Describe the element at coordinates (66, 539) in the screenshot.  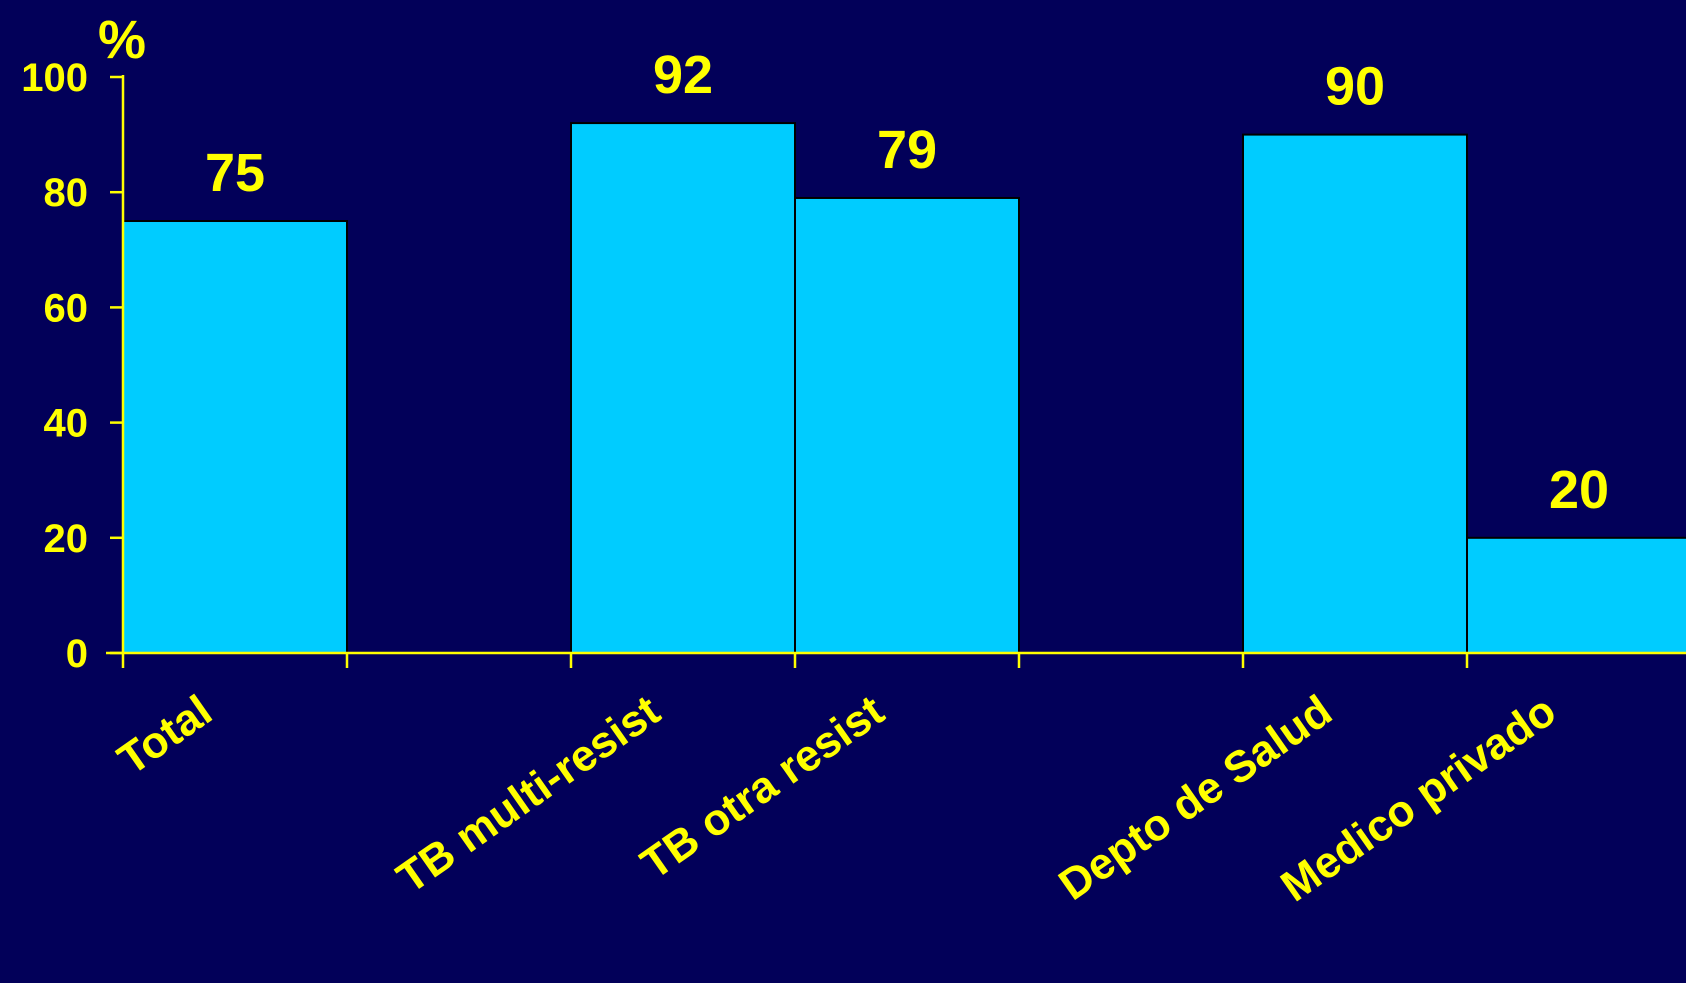
I see `y-tick-label: 20` at that location.